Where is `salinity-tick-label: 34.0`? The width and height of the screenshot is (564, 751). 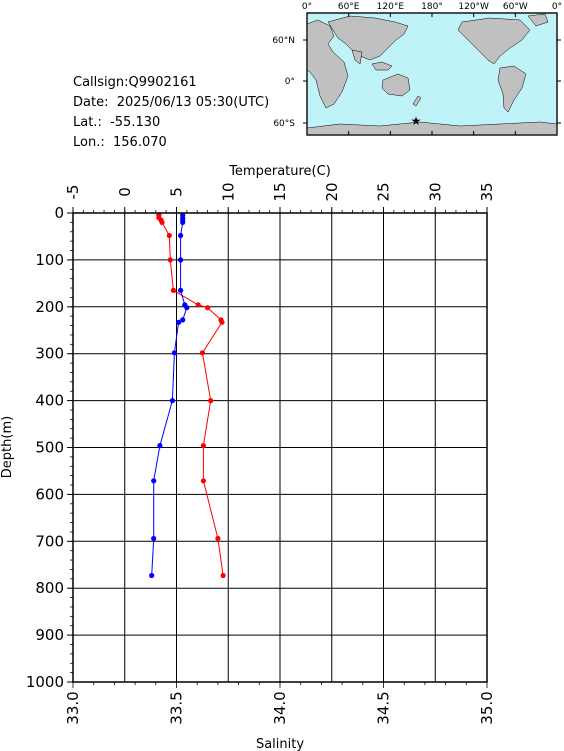
salinity-tick-label: 34.0 is located at coordinates (280, 707).